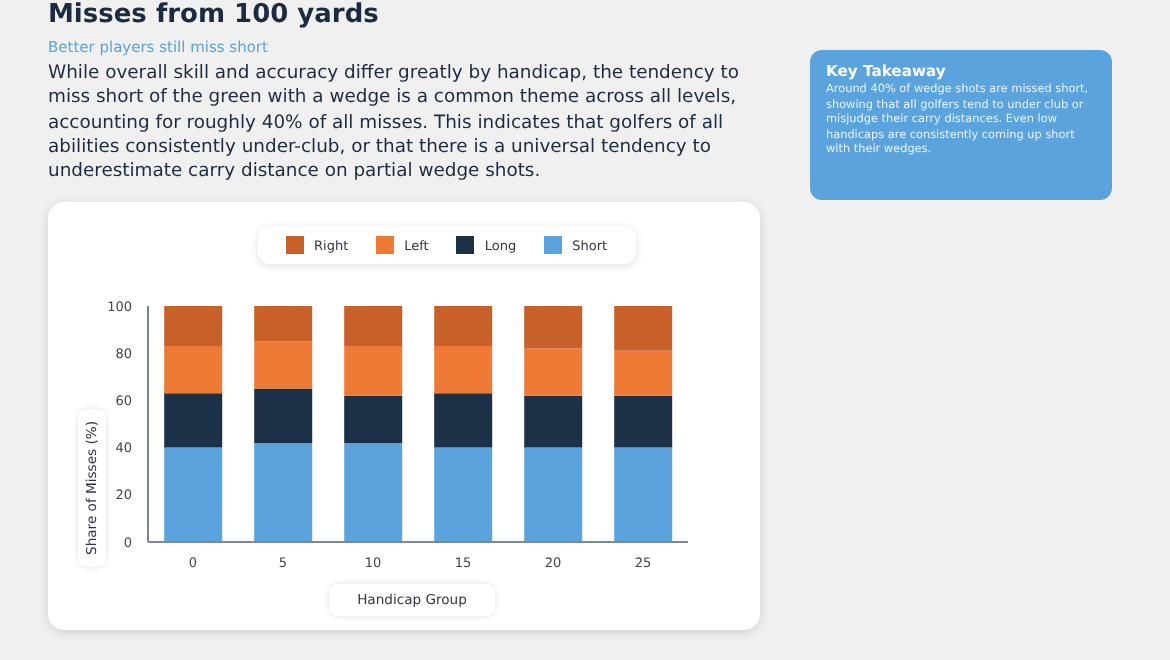  I want to click on chart-title: Misses from 100 yards, so click(213, 15).